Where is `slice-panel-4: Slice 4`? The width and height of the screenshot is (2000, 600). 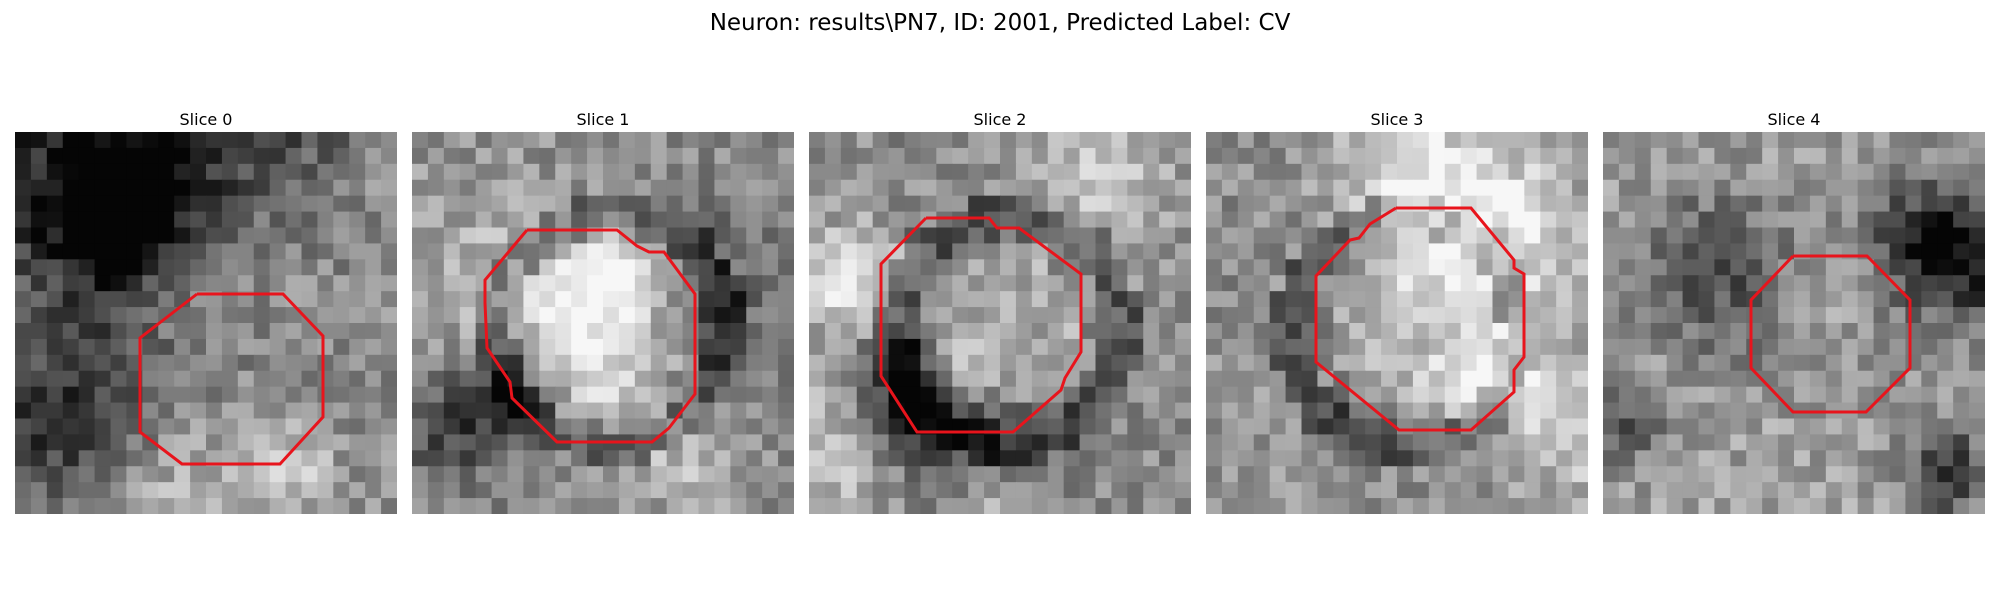 slice-panel-4: Slice 4 is located at coordinates (1794, 311).